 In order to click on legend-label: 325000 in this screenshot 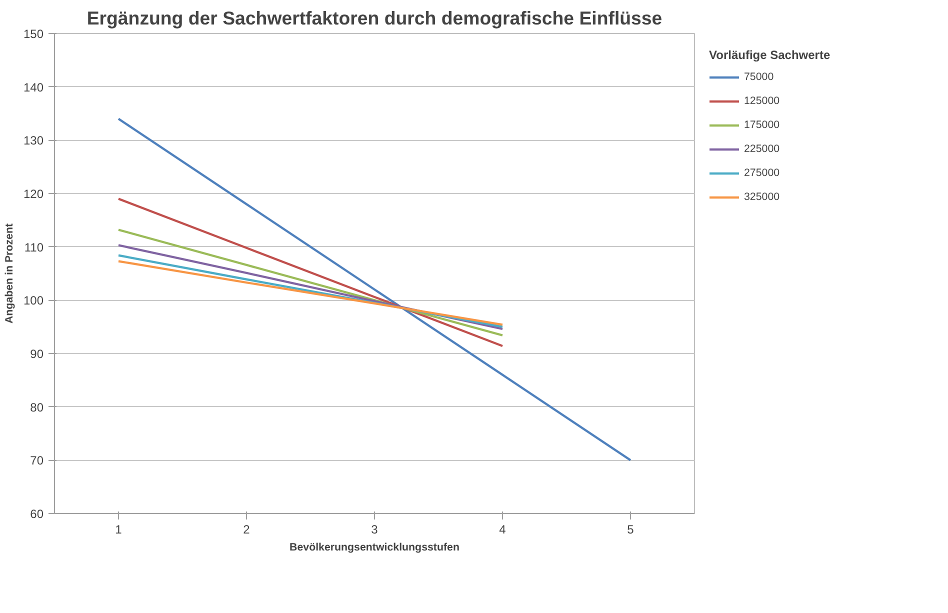, I will do `click(762, 197)`.